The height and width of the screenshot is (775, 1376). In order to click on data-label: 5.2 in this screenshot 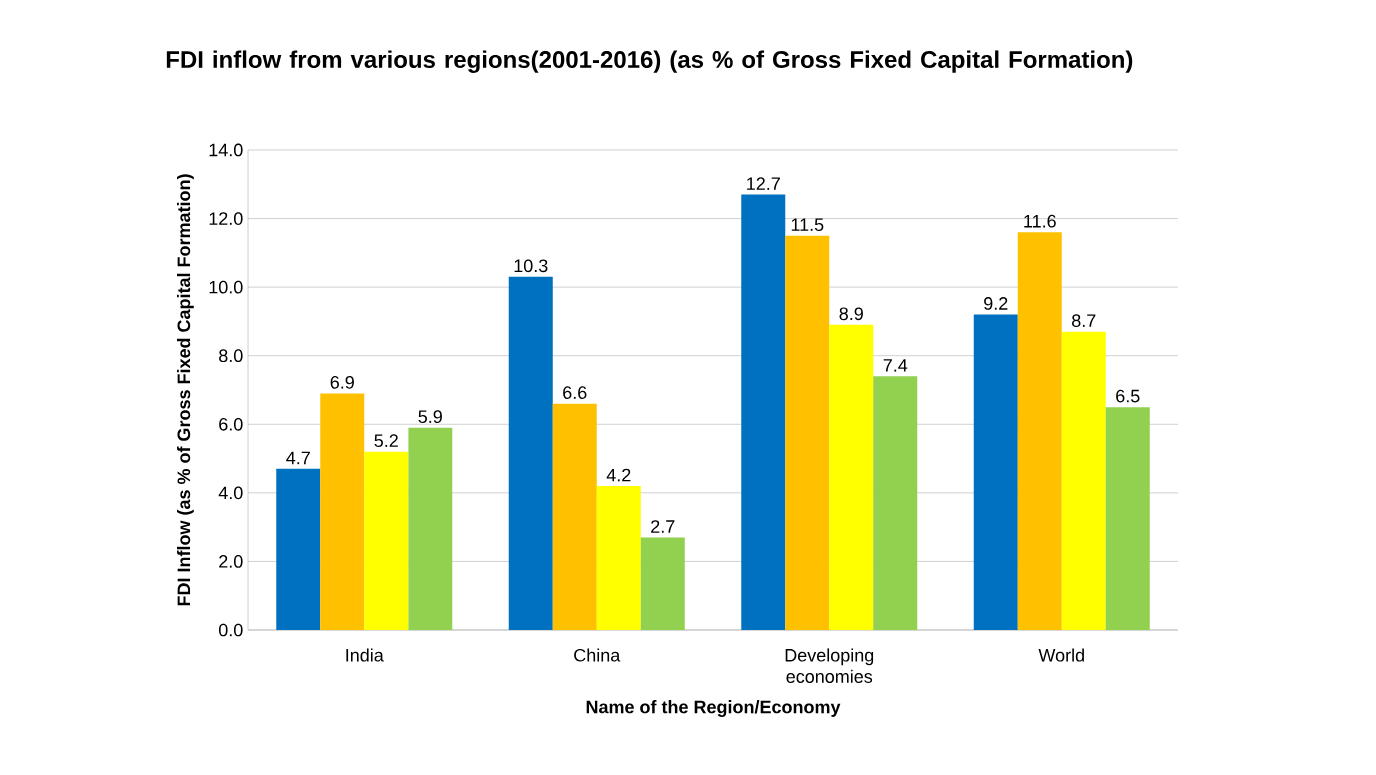, I will do `click(386, 440)`.